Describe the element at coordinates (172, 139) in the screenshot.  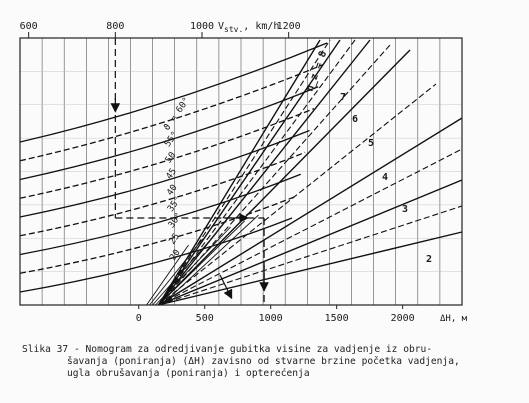
I see `dive-angle-label: 55°` at that location.